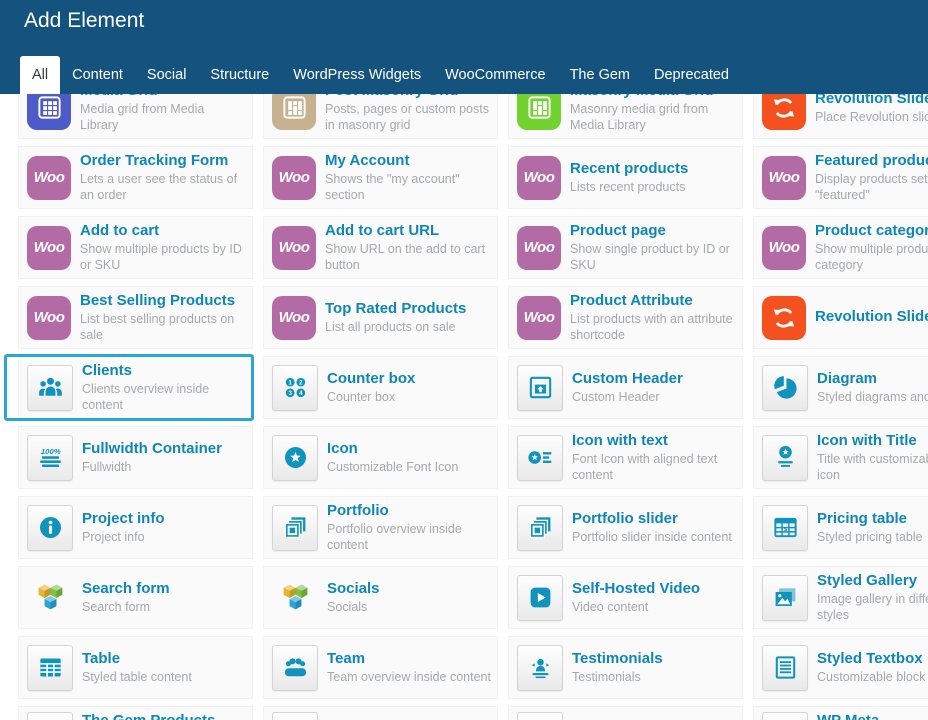 Image resolution: width=928 pixels, height=720 pixels. I want to click on gallery-icon, so click(785, 597).